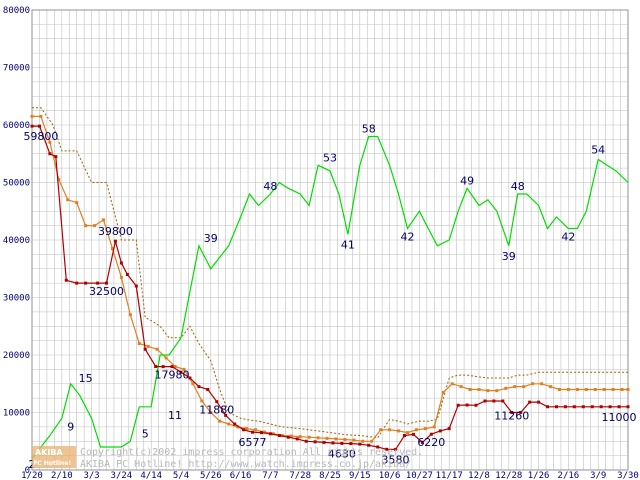 The width and height of the screenshot is (640, 480). Describe the element at coordinates (16, 356) in the screenshot. I see `y-tick-label: 20000` at that location.